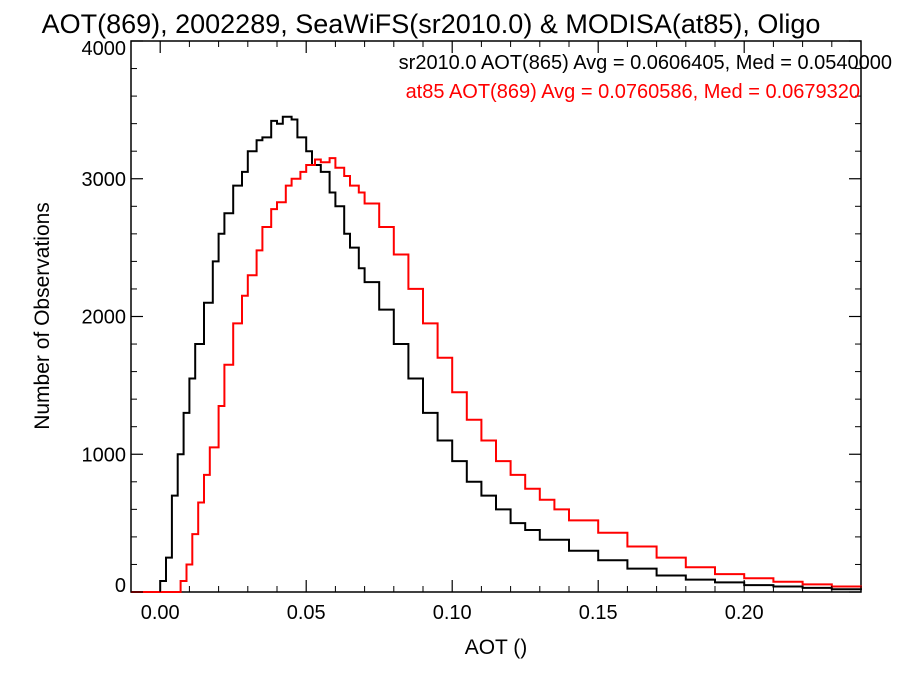 The image size is (900, 675). What do you see at coordinates (120, 586) in the screenshot?
I see `y-tick-label: 0` at bounding box center [120, 586].